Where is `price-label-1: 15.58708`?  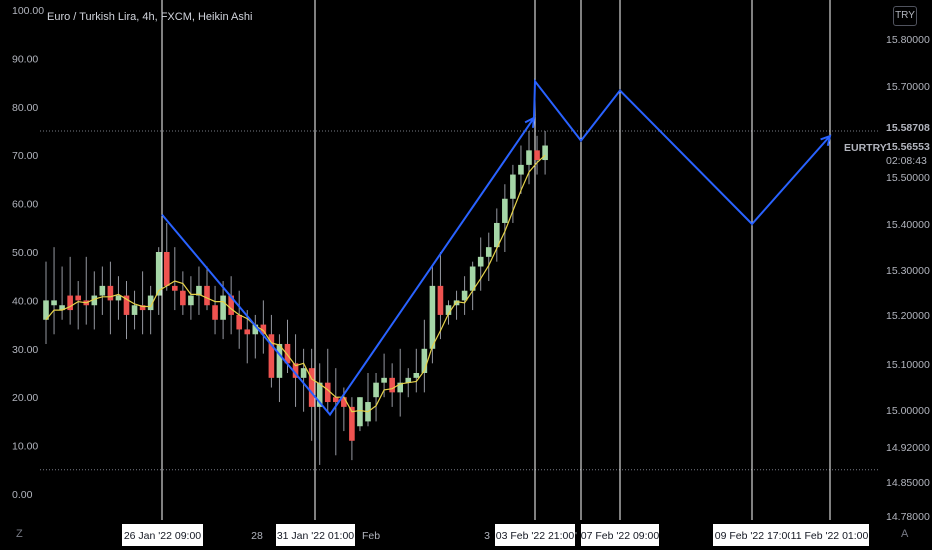 price-label-1: 15.58708 is located at coordinates (908, 128).